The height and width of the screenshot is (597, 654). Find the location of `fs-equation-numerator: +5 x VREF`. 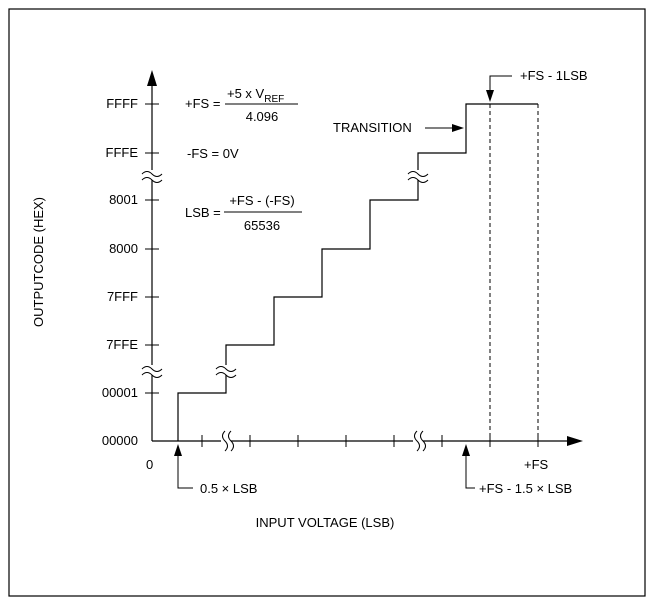

fs-equation-numerator: +5 x VREF is located at coordinates (255, 95).